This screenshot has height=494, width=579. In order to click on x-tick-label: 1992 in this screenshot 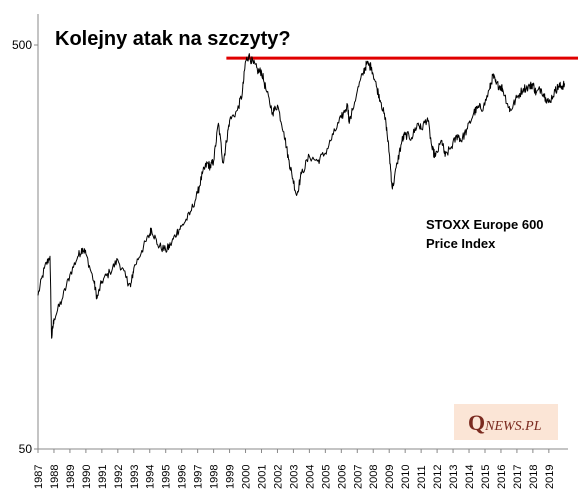, I will do `click(119, 477)`.